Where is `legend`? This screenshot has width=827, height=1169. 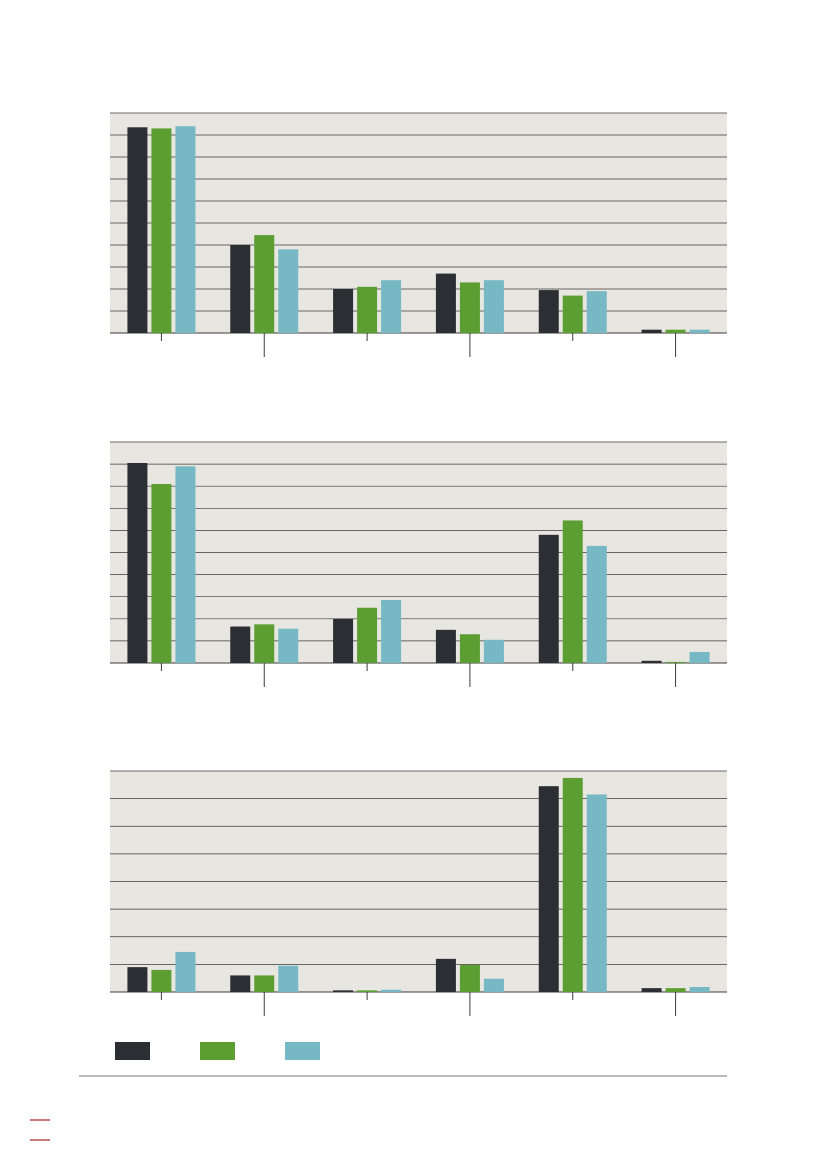 legend is located at coordinates (217, 1051).